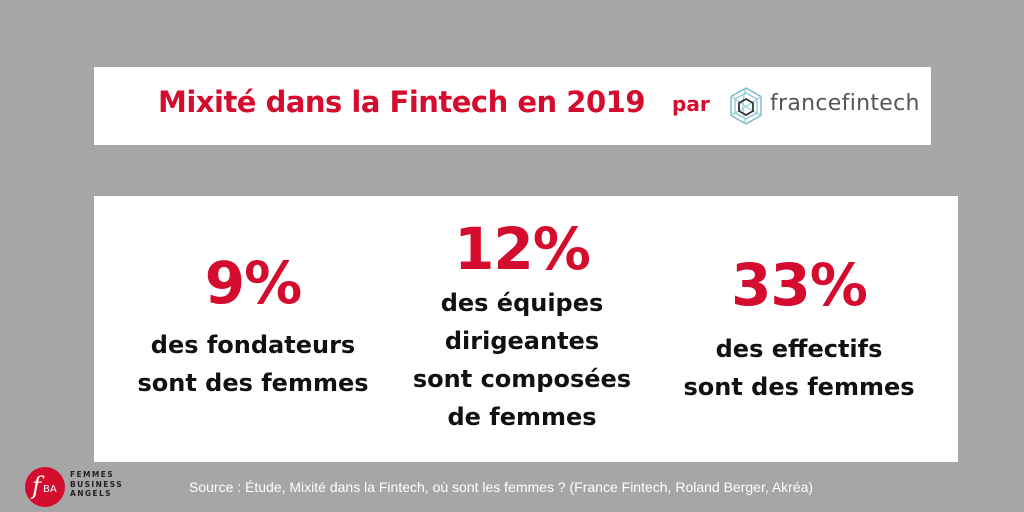 The height and width of the screenshot is (512, 1024). What do you see at coordinates (92, 474) in the screenshot?
I see `fba-line: FEMMES` at bounding box center [92, 474].